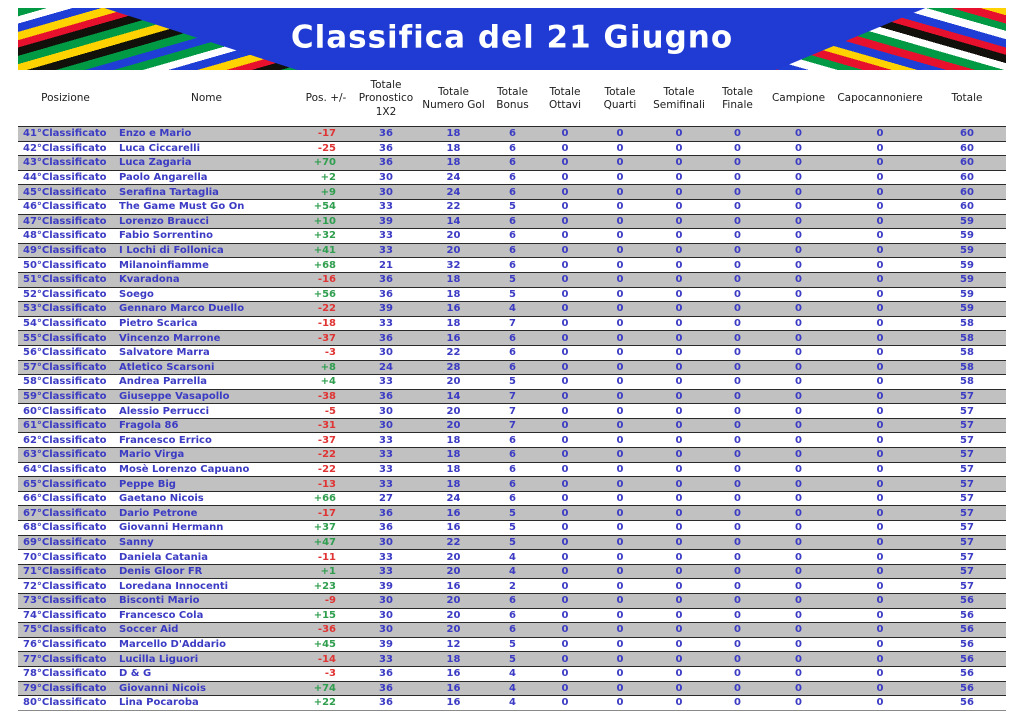  I want to click on column-header-pronostico: Totale Pronostico 1X2, so click(386, 98).